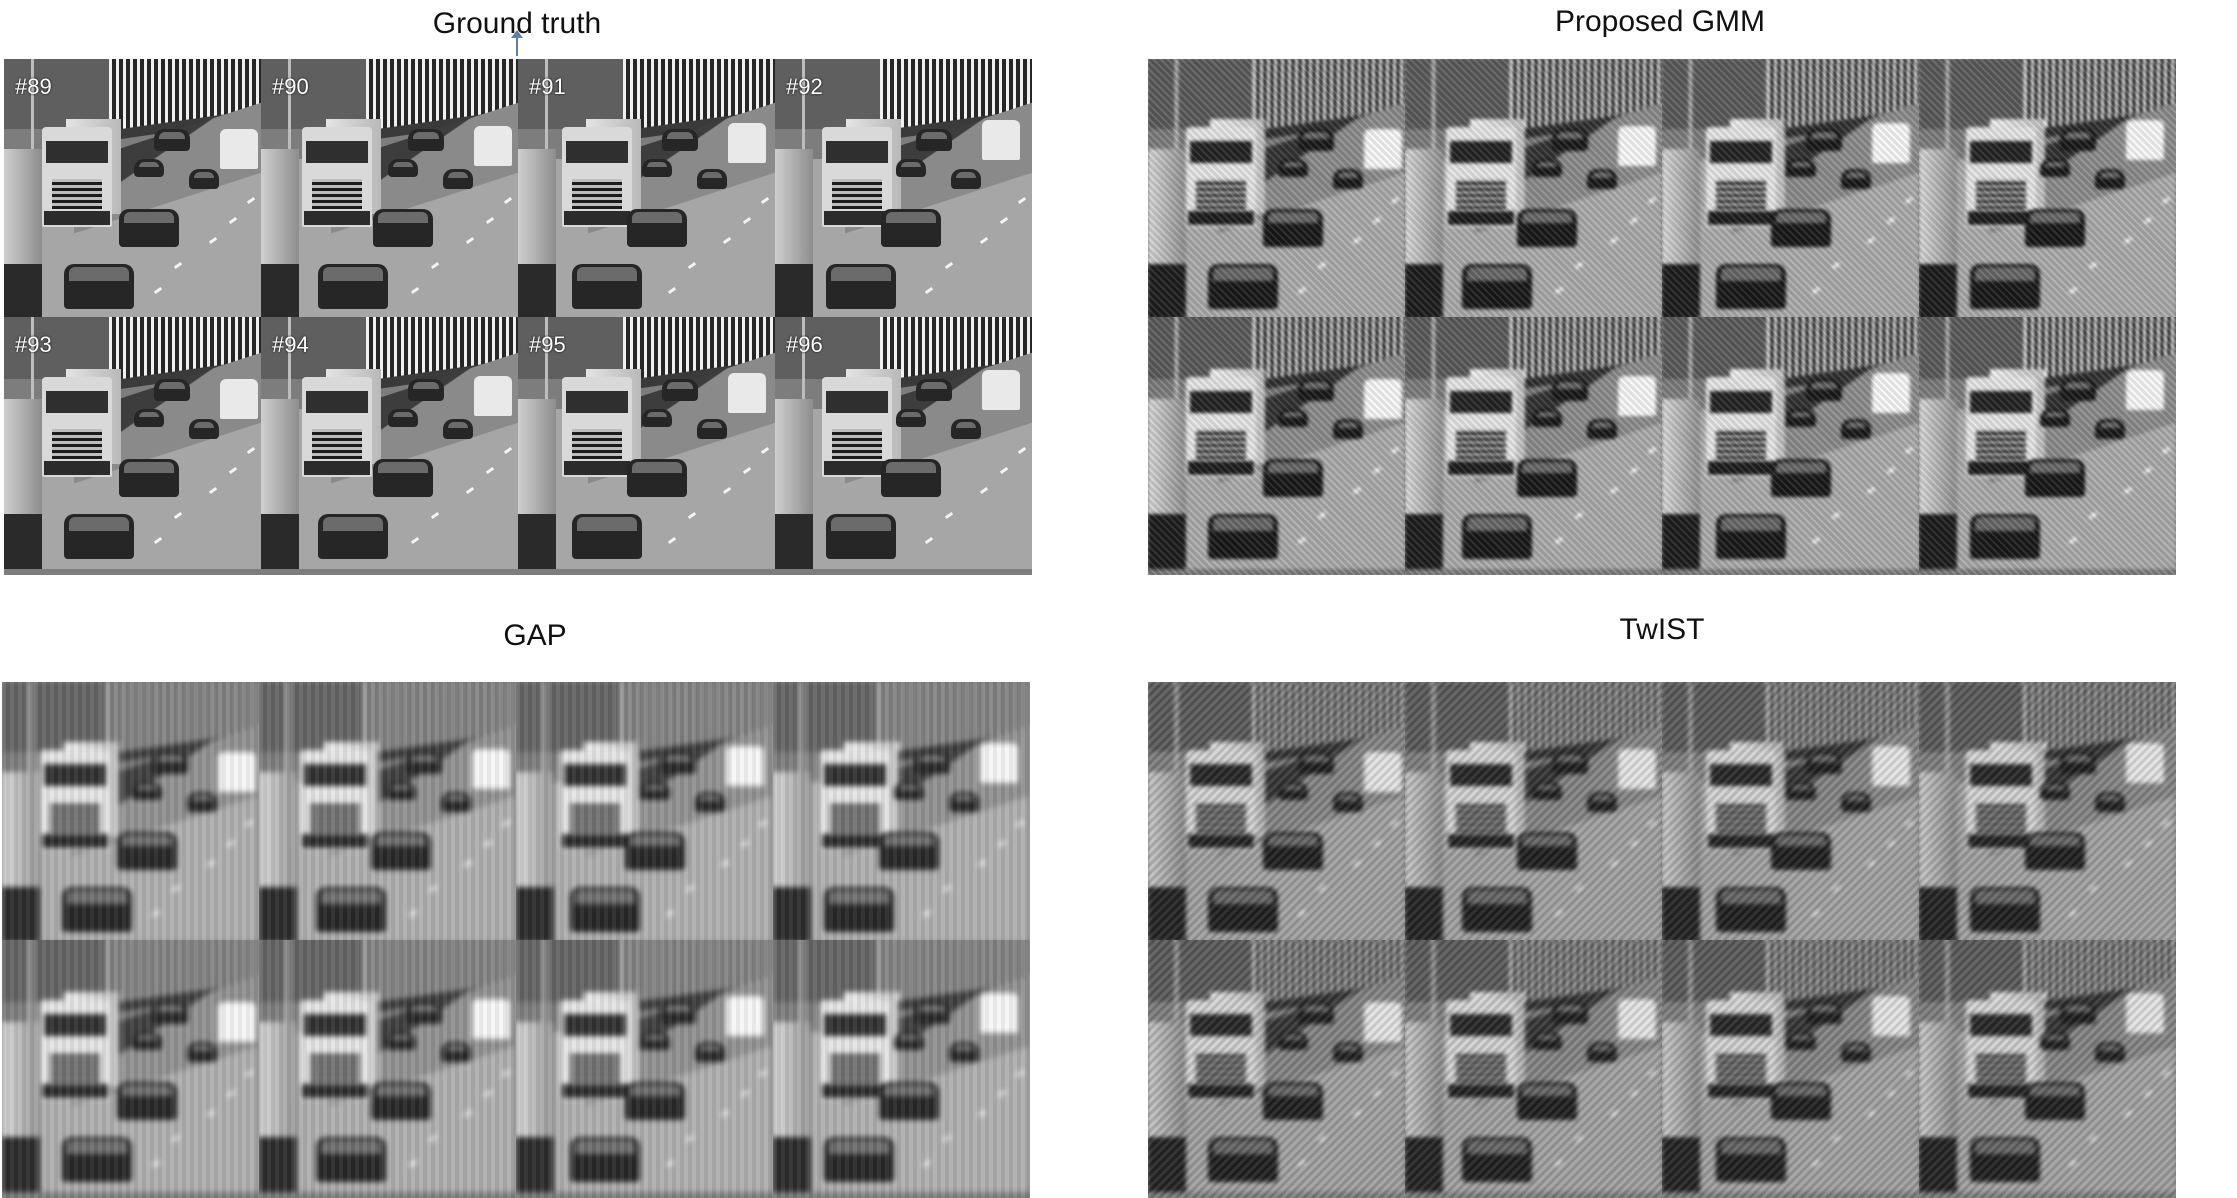 The width and height of the screenshot is (2237, 1198). Describe the element at coordinates (1660, 21) in the screenshot. I see `panel-title-proposed-gmm: Proposed GMM` at that location.